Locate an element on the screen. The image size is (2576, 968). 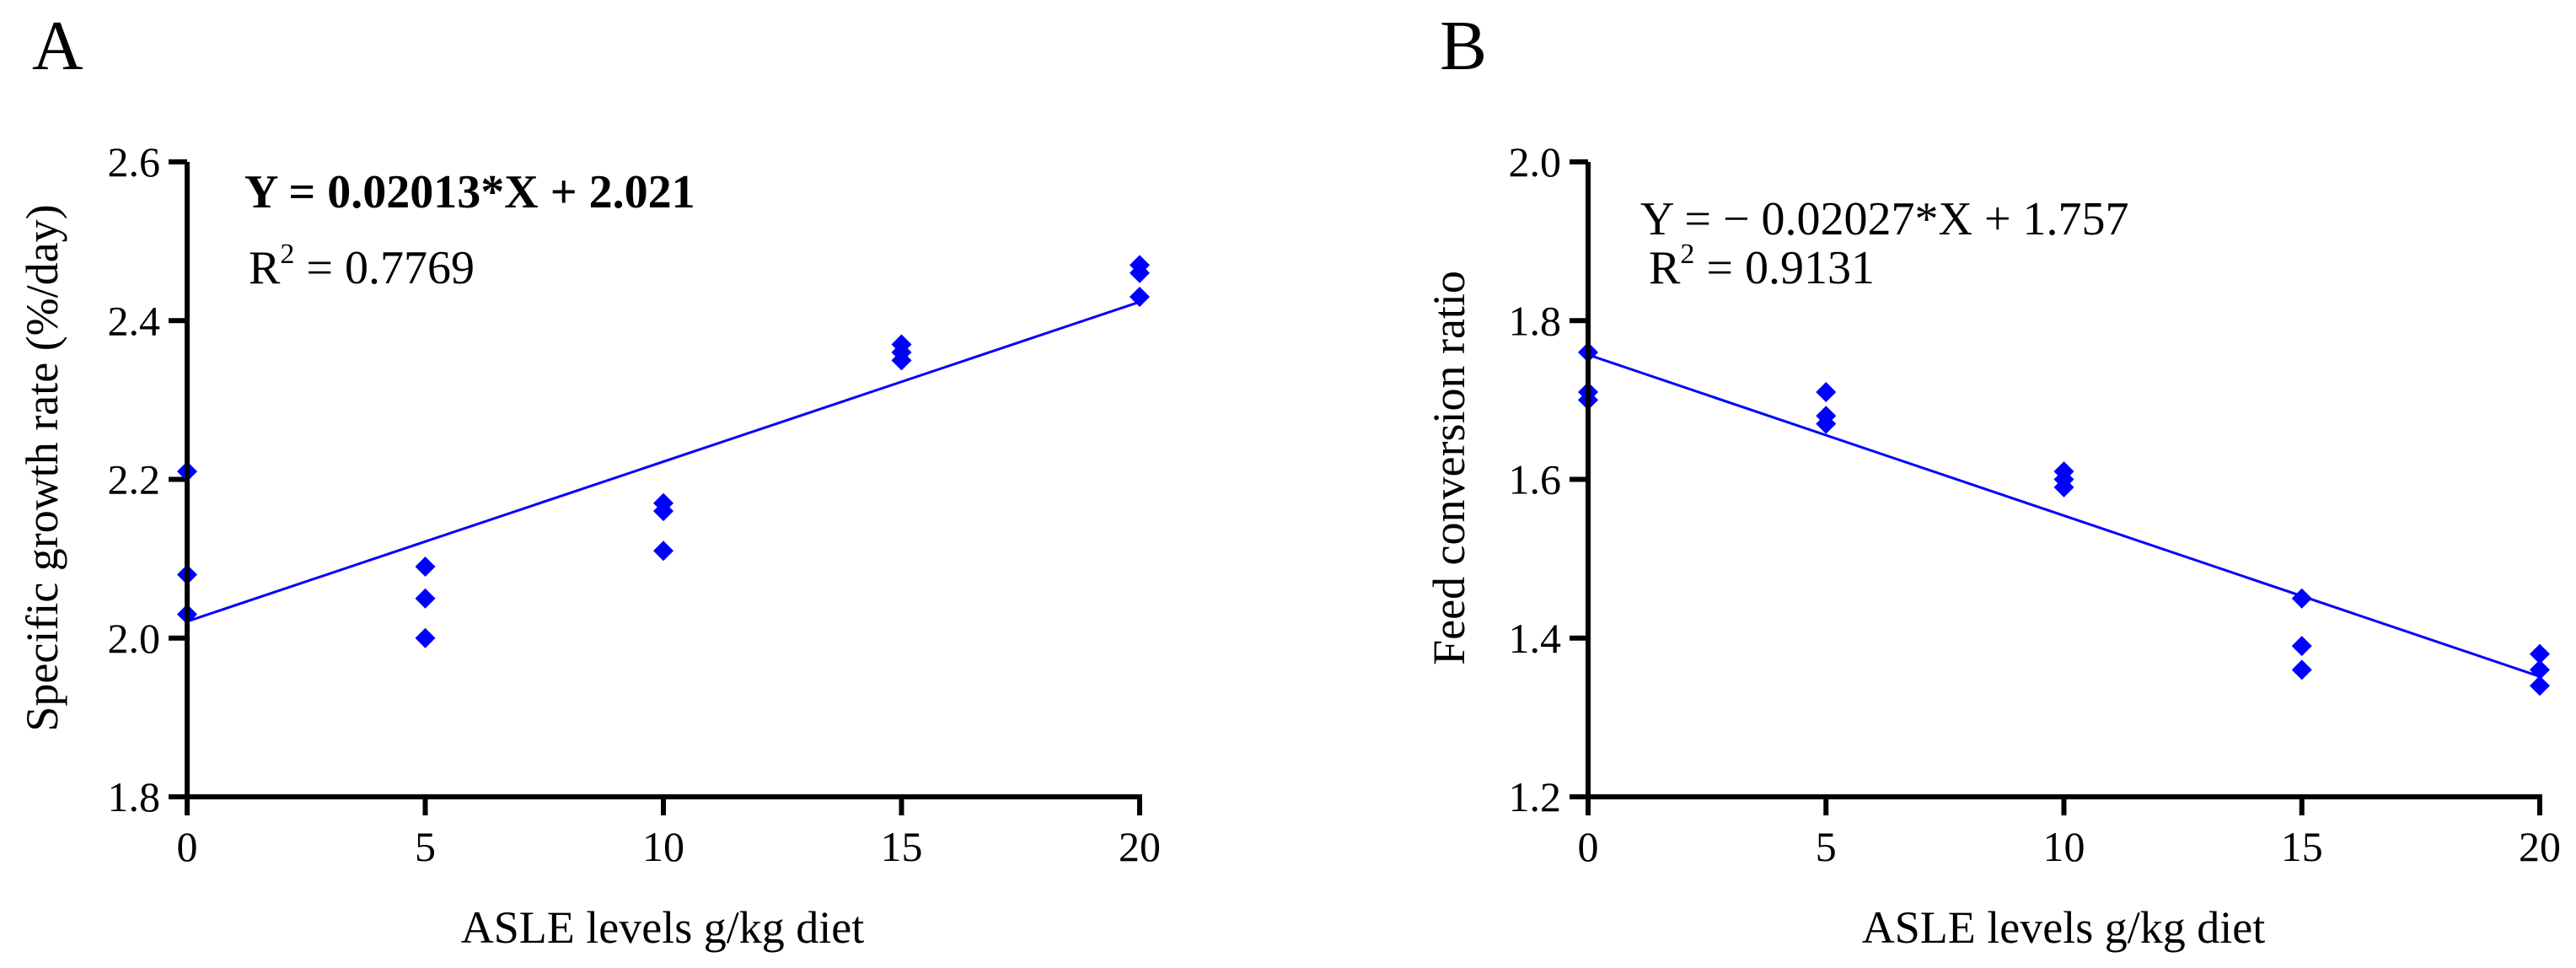
panel-a-y-axis-title: Specific growth rate (%/day) is located at coordinates (42, 467).